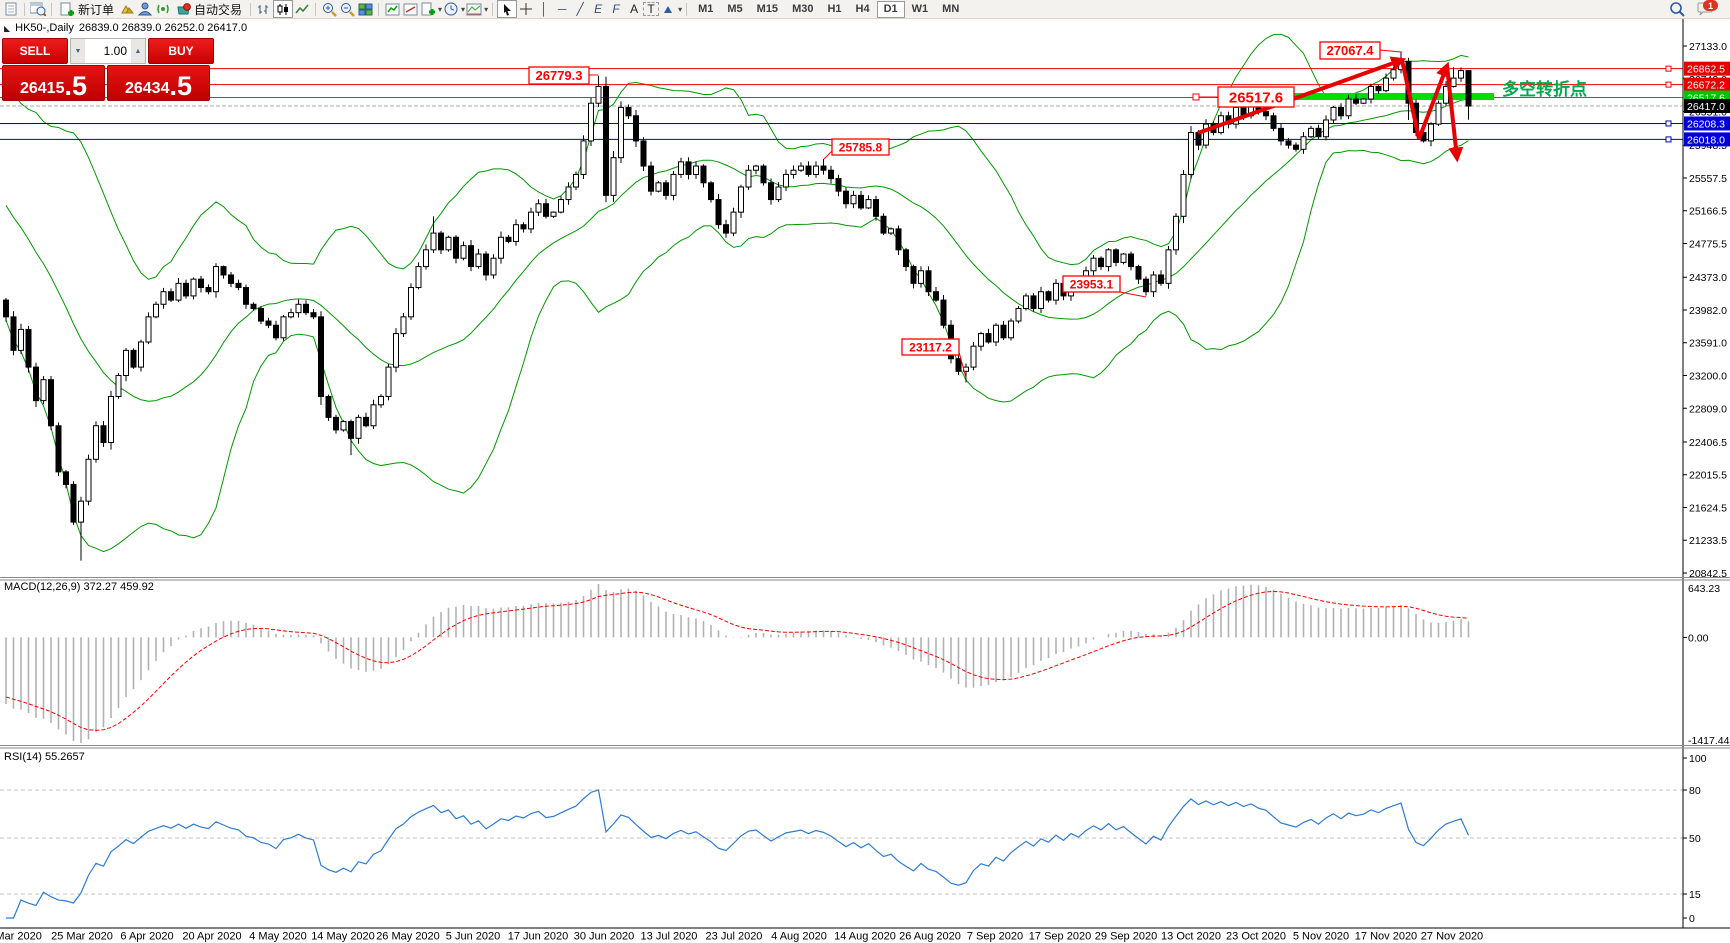 This screenshot has width=1730, height=943. I want to click on svg-text: 15, so click(1695, 895).